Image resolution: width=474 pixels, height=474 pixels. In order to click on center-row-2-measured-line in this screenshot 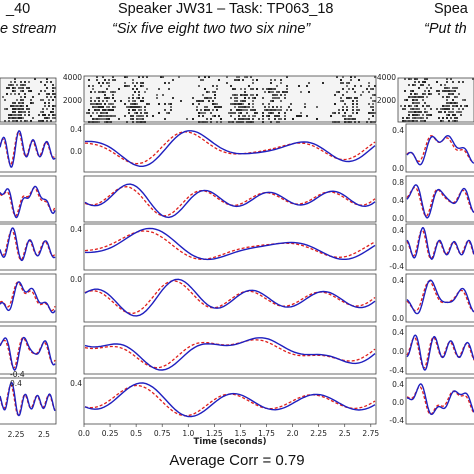, I will do `click(230, 201)`.